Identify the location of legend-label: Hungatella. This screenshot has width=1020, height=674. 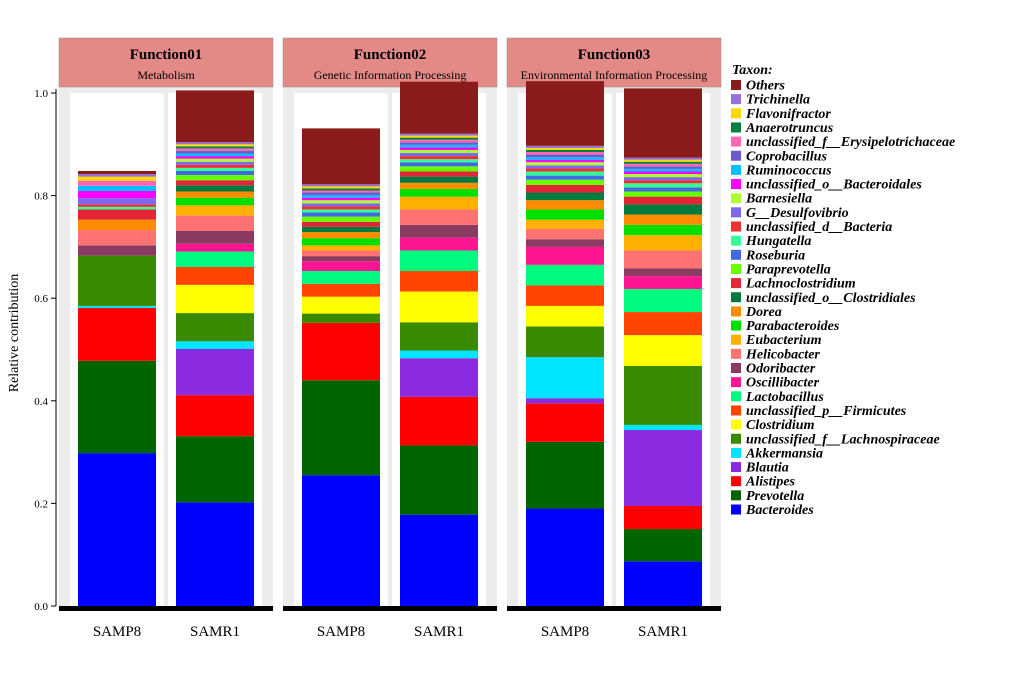
(778, 241).